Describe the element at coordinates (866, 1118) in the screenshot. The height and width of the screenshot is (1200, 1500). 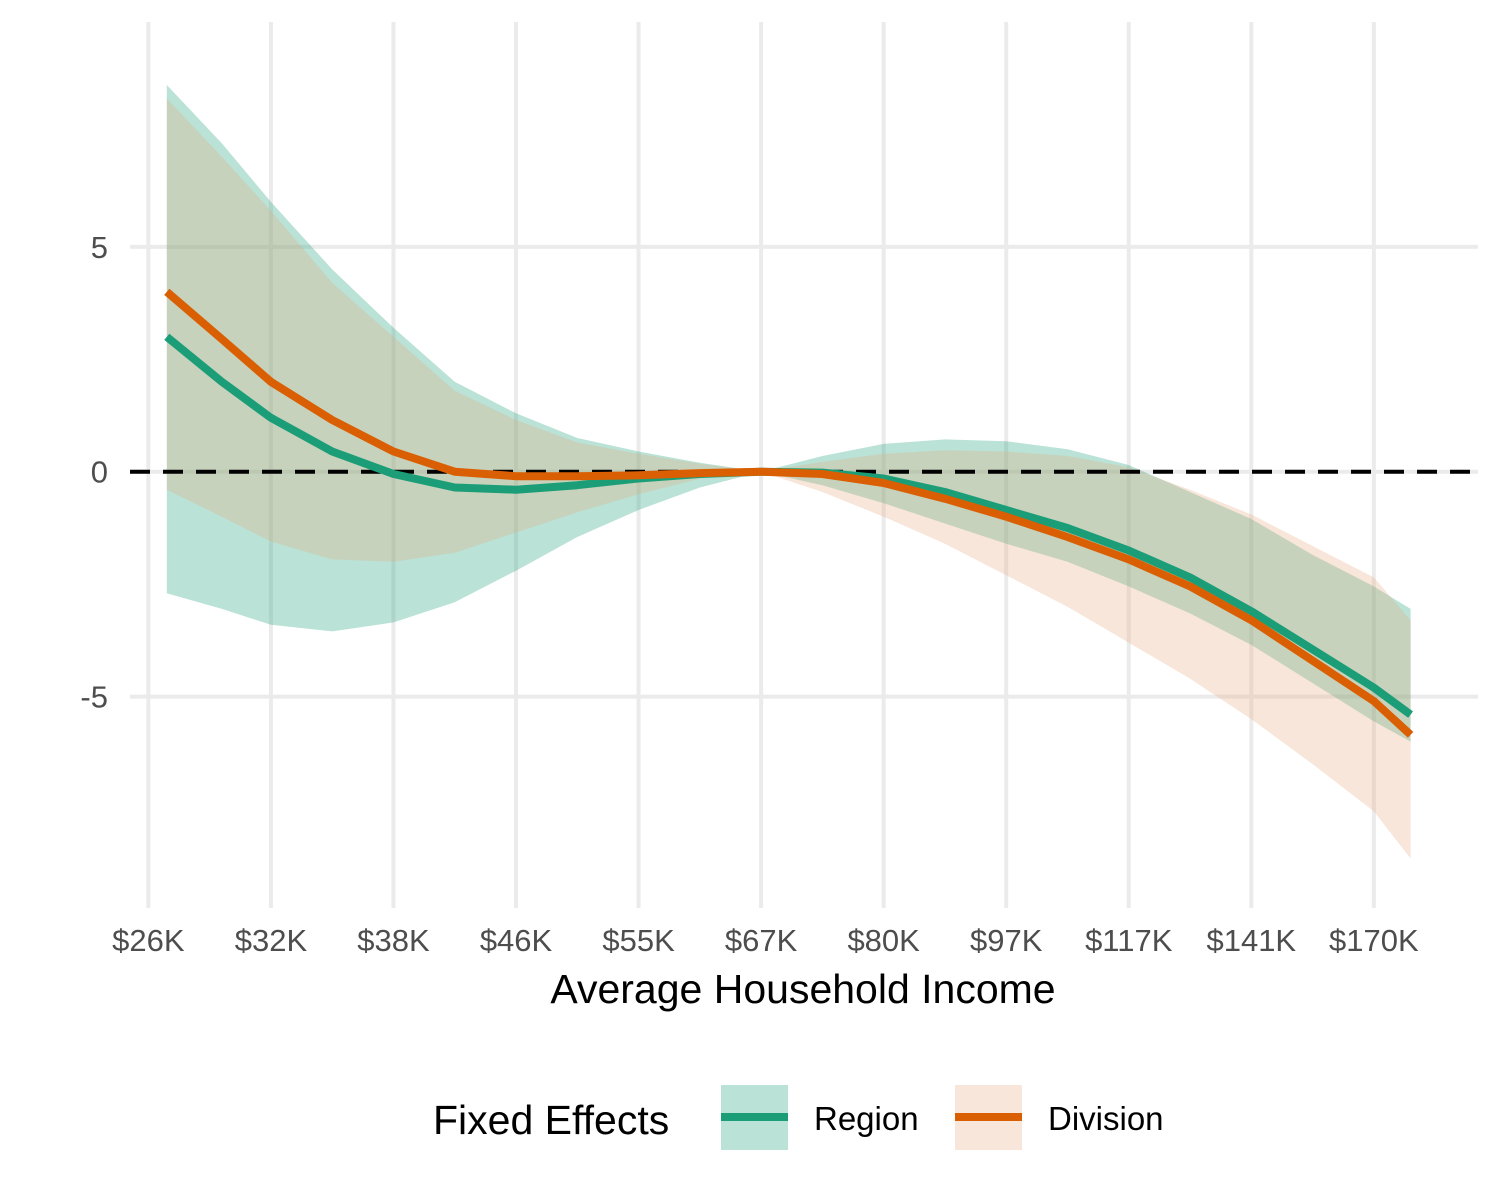
I see `legend-label-region: Region` at that location.